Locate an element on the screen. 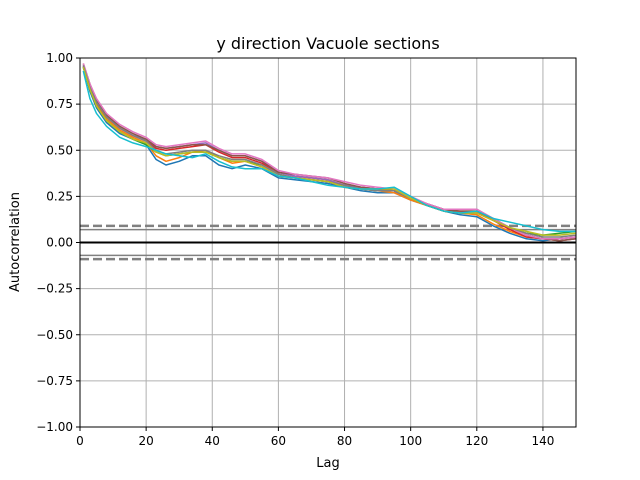  y-tick-label: 0.50 is located at coordinates (59, 150).